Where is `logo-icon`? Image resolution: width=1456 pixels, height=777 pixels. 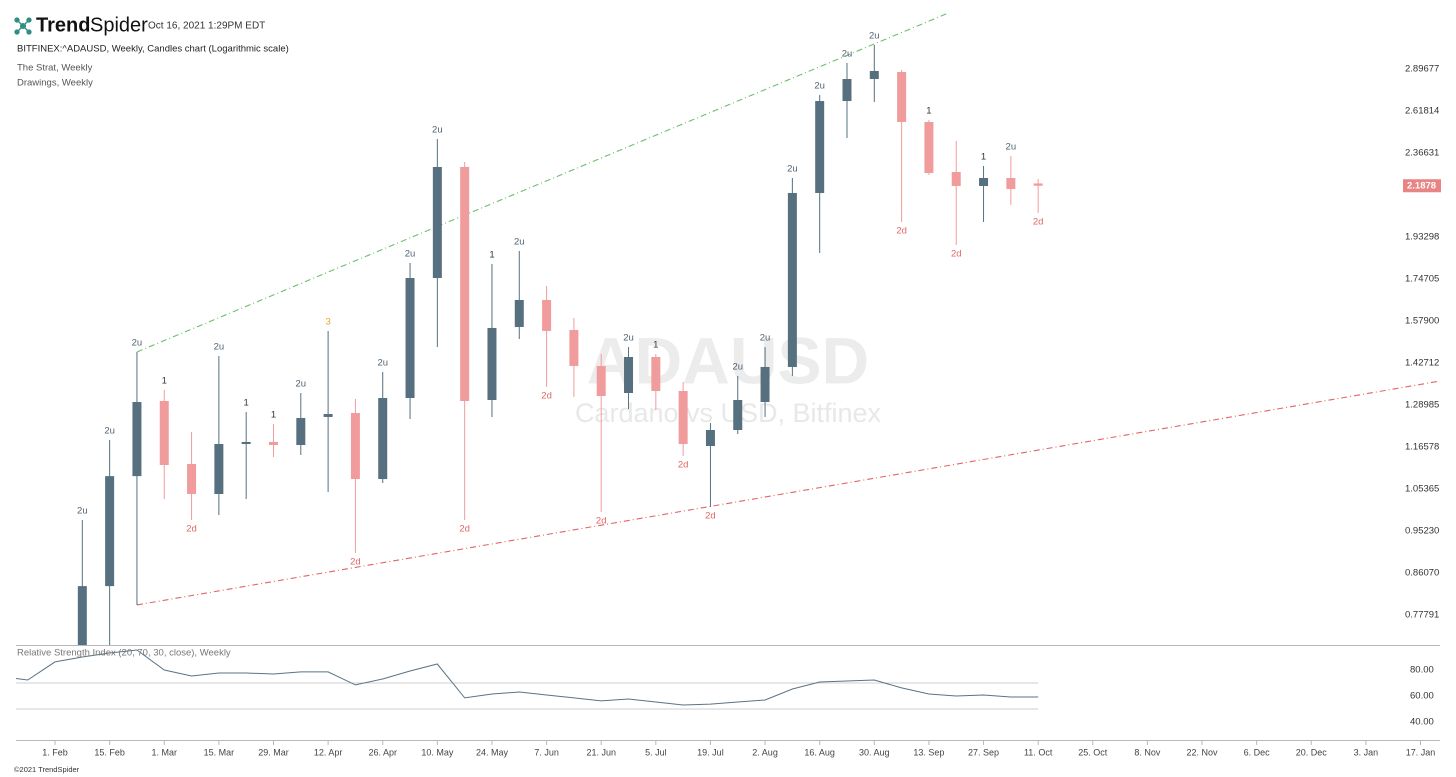 logo-icon is located at coordinates (23, 26).